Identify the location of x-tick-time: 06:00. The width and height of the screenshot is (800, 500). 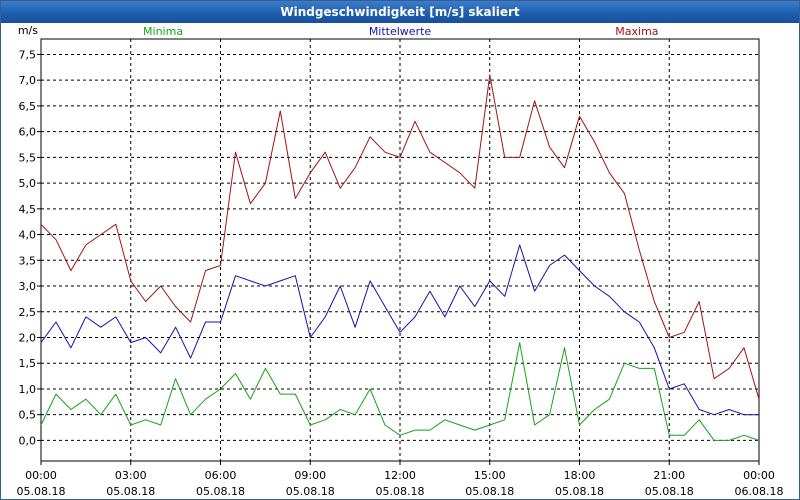
(221, 475).